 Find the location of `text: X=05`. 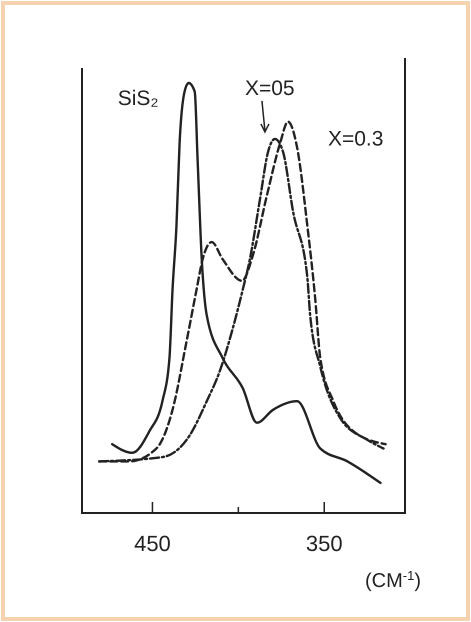

text: X=05 is located at coordinates (269, 88).